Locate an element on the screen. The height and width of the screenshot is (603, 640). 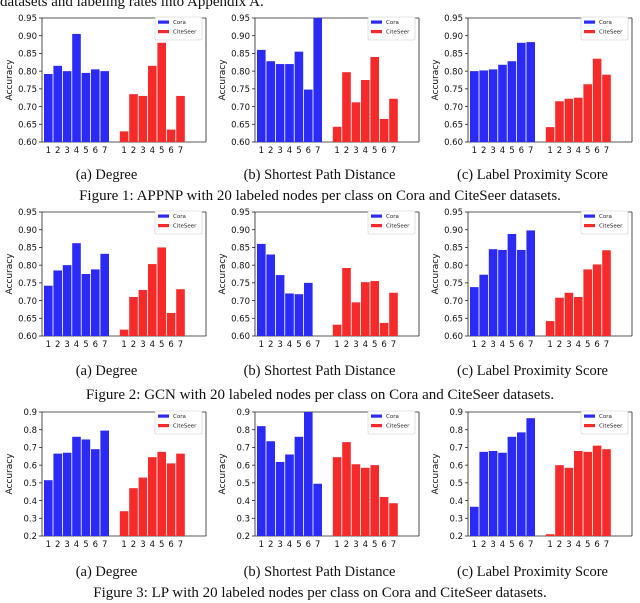
subcaption-fig1-c: (c) Label Proximity Score is located at coordinates (532, 175).